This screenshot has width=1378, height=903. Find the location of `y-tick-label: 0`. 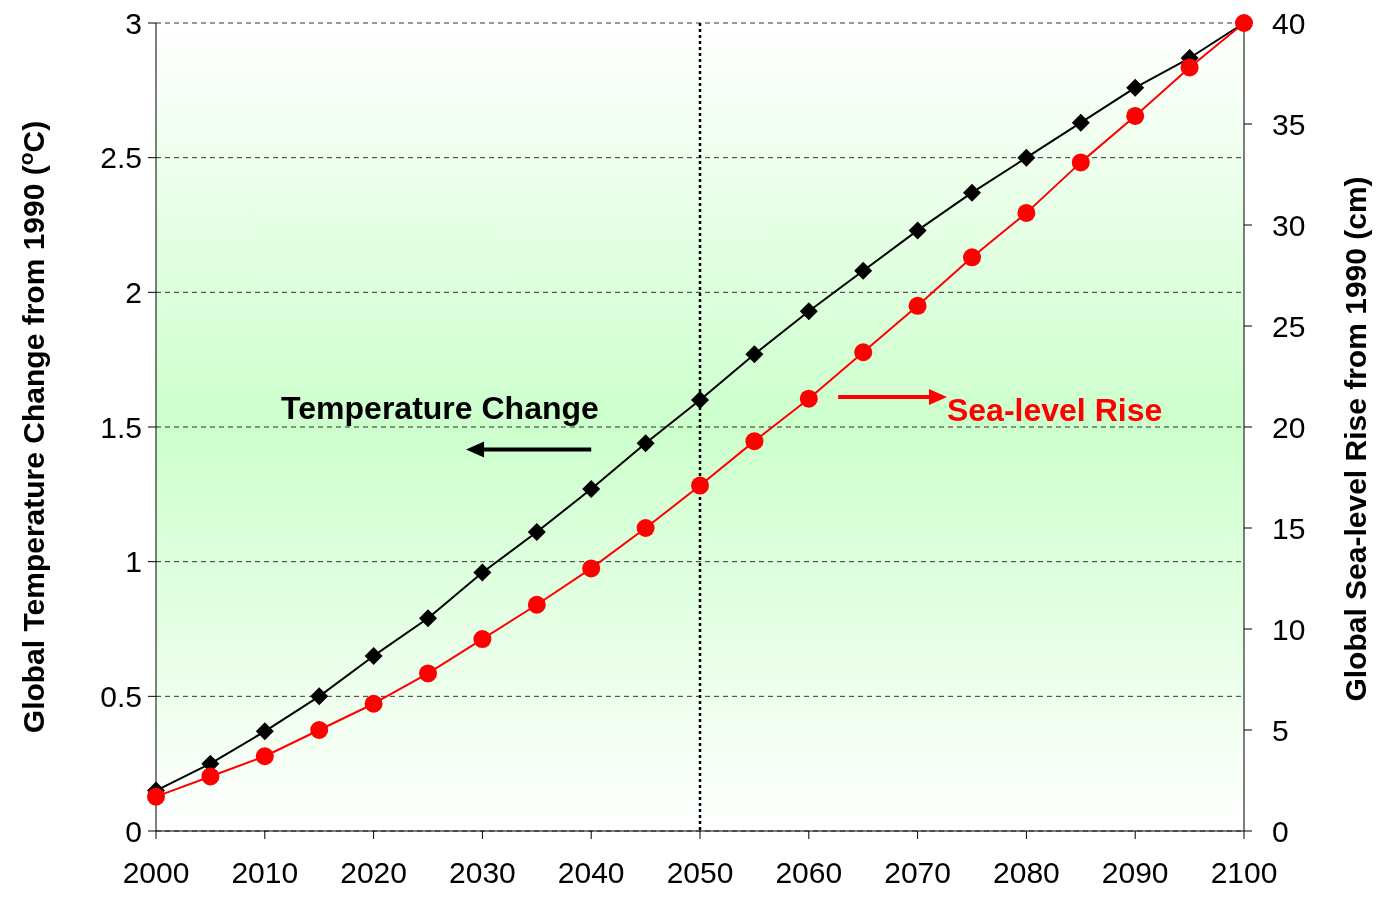

y-tick-label: 0 is located at coordinates (133, 831).